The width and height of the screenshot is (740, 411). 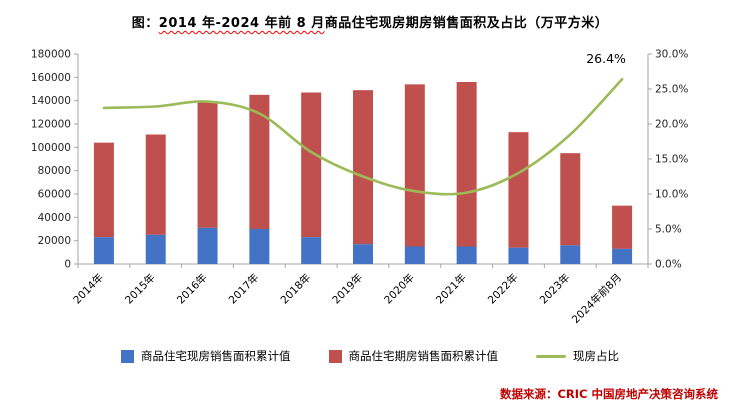 What do you see at coordinates (668, 230) in the screenshot?
I see `svg-text: 5.0%` at bounding box center [668, 230].